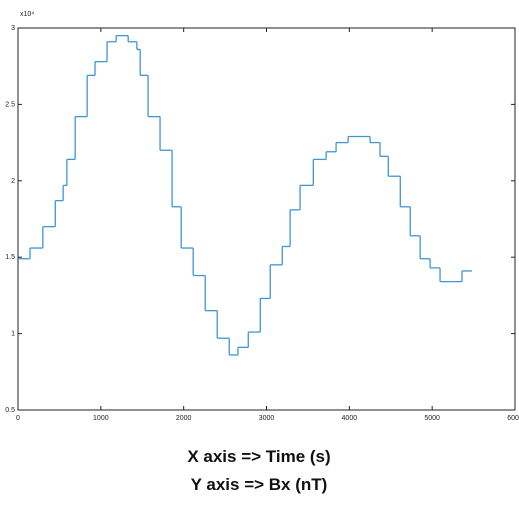  I want to click on y-tick-label: 0.5, so click(10, 410).